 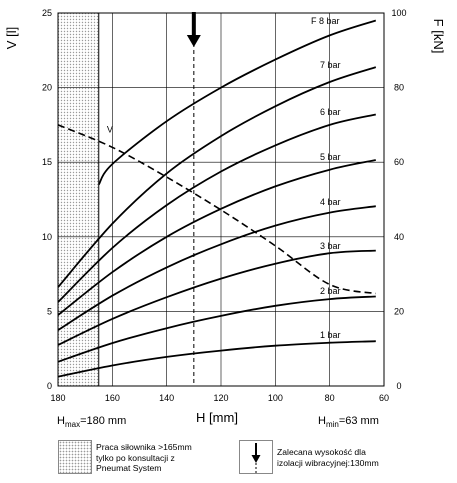 What do you see at coordinates (438, 36) in the screenshot?
I see `y-right-axis-label: F [kN]` at bounding box center [438, 36].